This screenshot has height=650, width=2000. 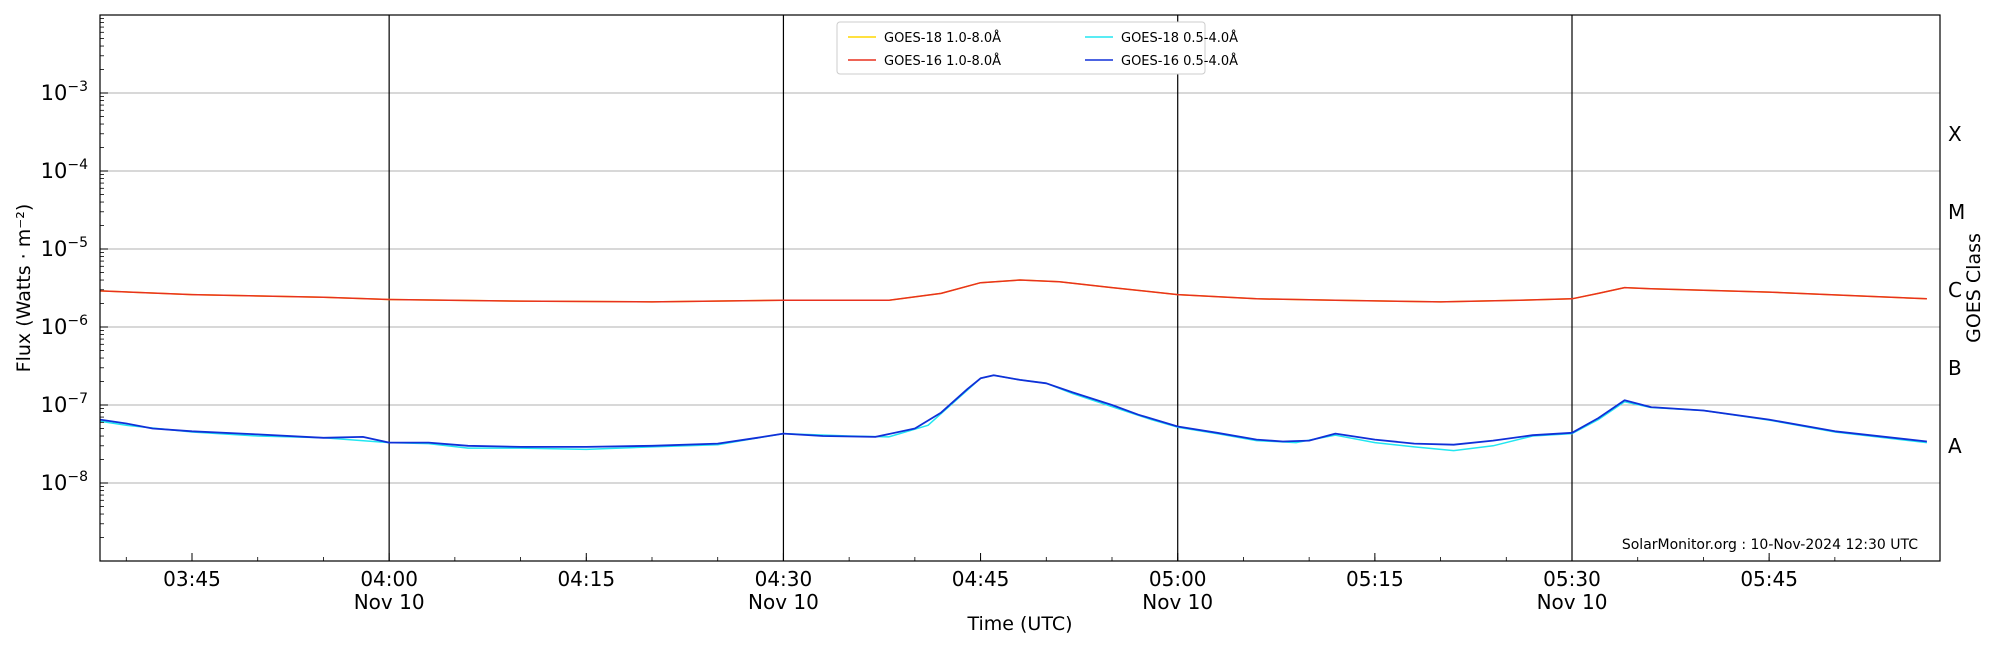 What do you see at coordinates (64, 92) in the screenshot?
I see `y-tick-label: 10⁻³` at bounding box center [64, 92].